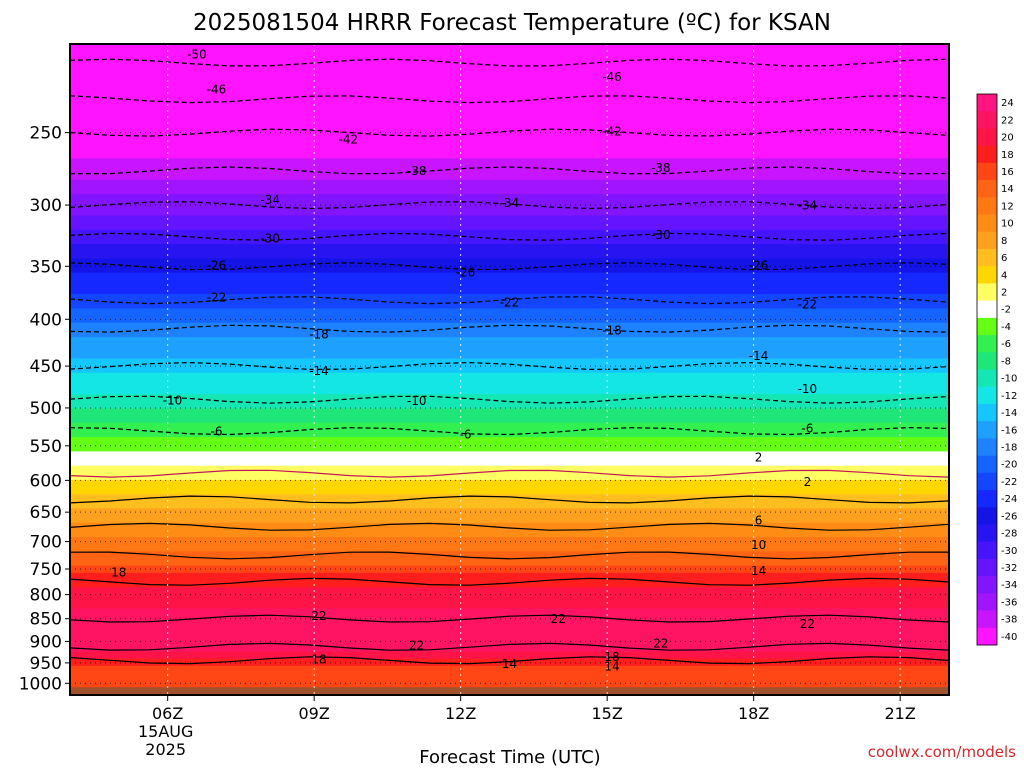  I want to click on x-tick-label: 21Z, so click(900, 713).